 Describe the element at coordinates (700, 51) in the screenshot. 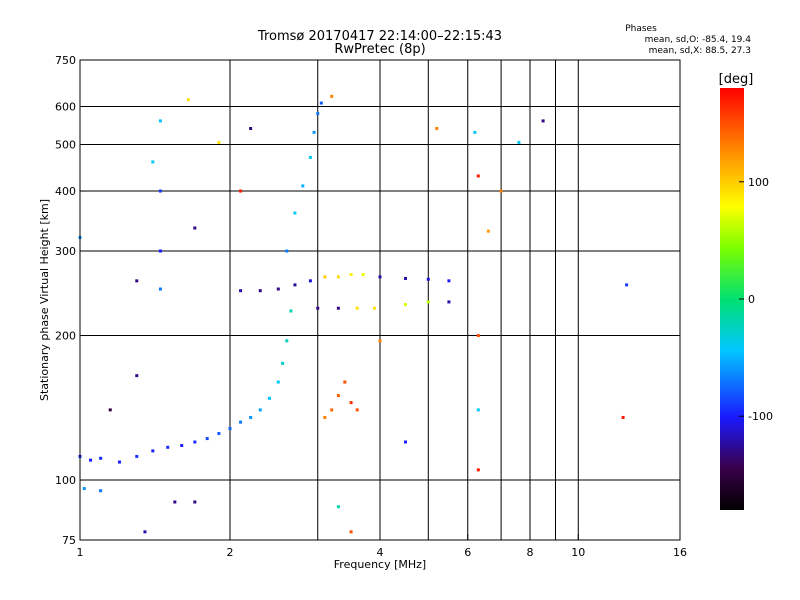

I see `phase-stats-x: mean, sd,X: 88.5, 27.3` at that location.